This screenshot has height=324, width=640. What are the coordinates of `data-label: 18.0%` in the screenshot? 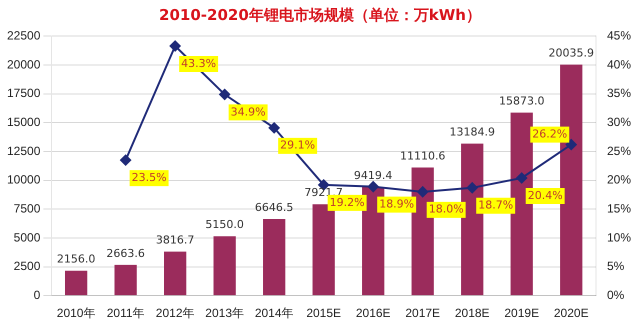 It's located at (446, 209).